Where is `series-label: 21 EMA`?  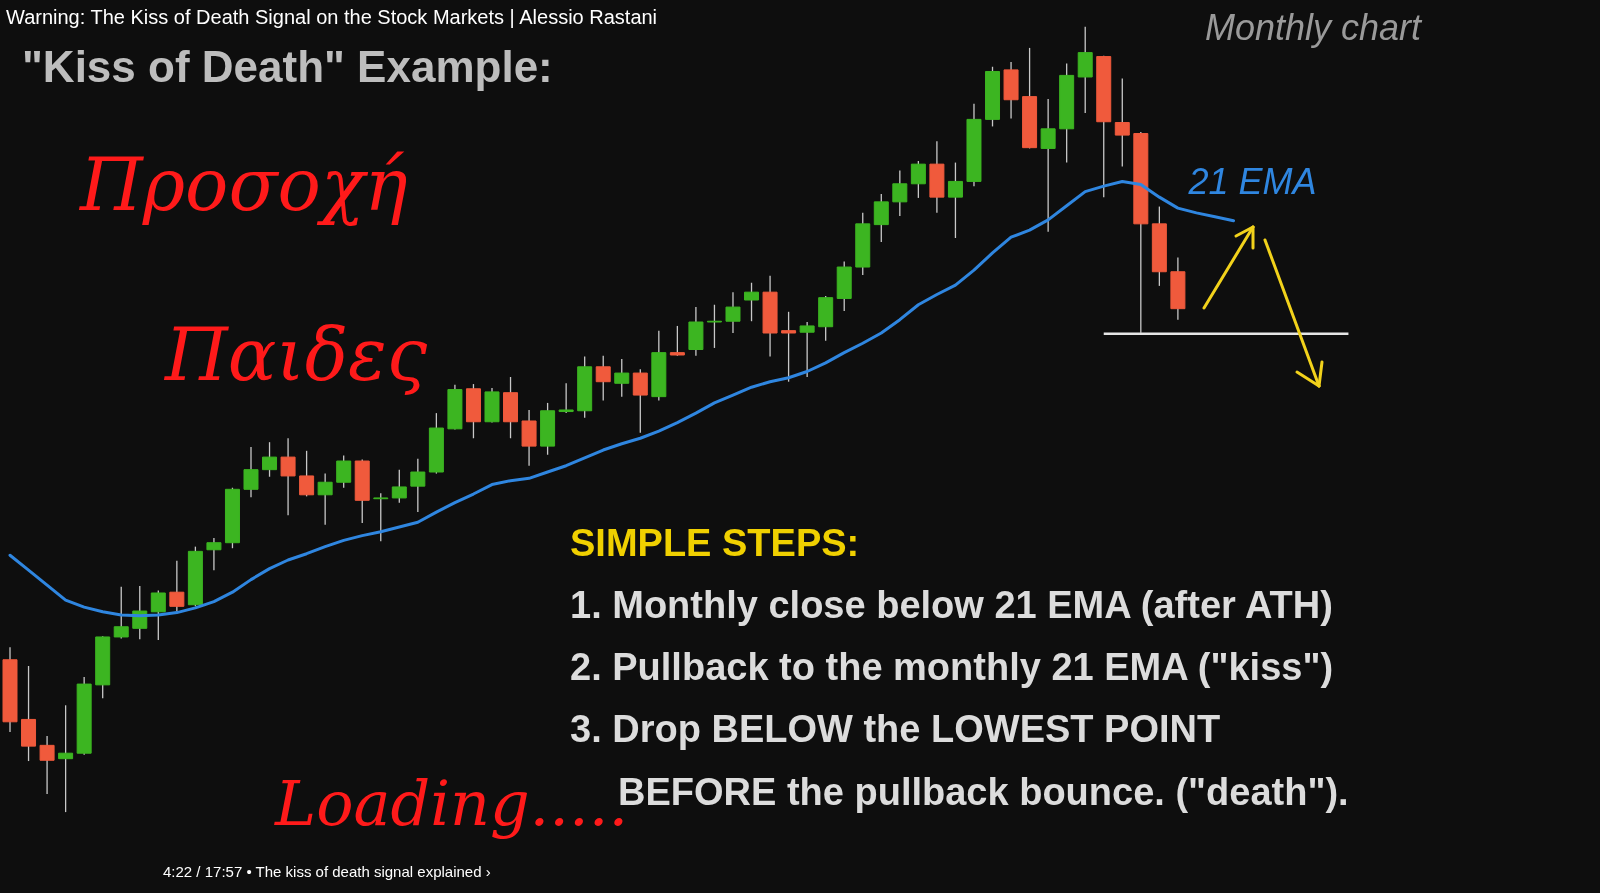
series-label: 21 EMA is located at coordinates (1252, 181).